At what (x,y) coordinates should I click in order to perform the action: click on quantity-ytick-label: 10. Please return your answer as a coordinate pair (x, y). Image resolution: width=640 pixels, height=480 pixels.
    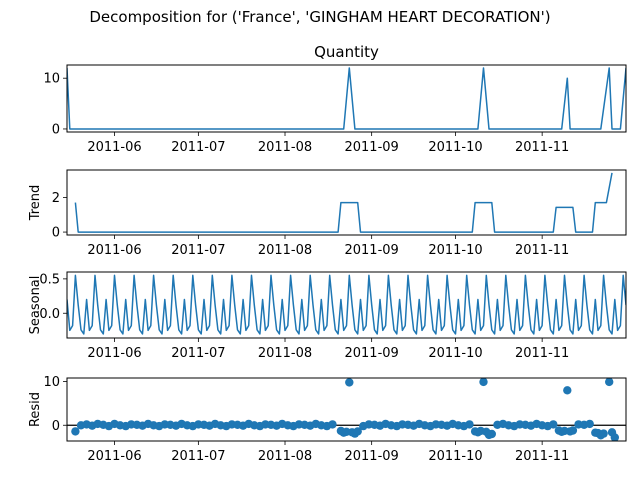
    Looking at the image, I should click on (51, 79).